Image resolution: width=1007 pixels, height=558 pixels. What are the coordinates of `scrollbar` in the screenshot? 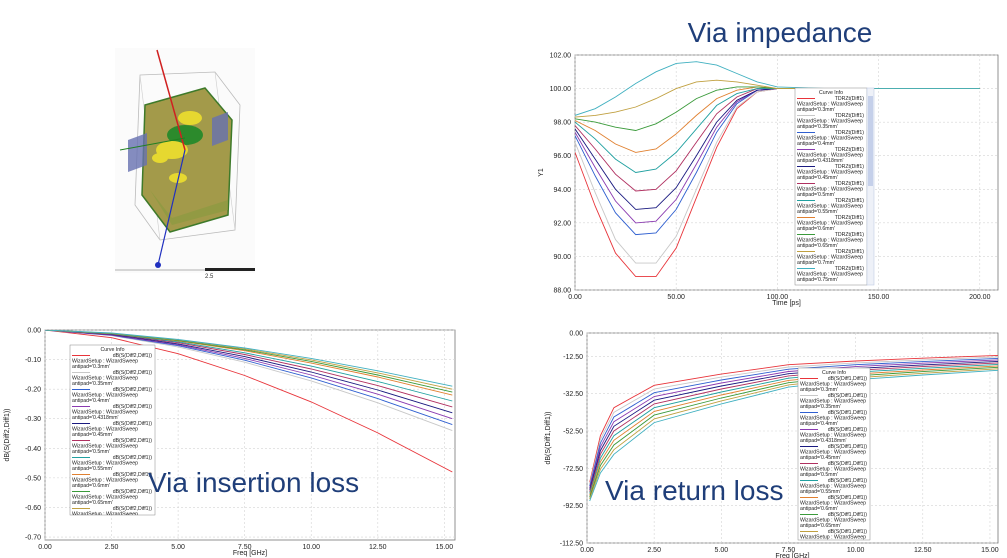 It's located at (870, 186).